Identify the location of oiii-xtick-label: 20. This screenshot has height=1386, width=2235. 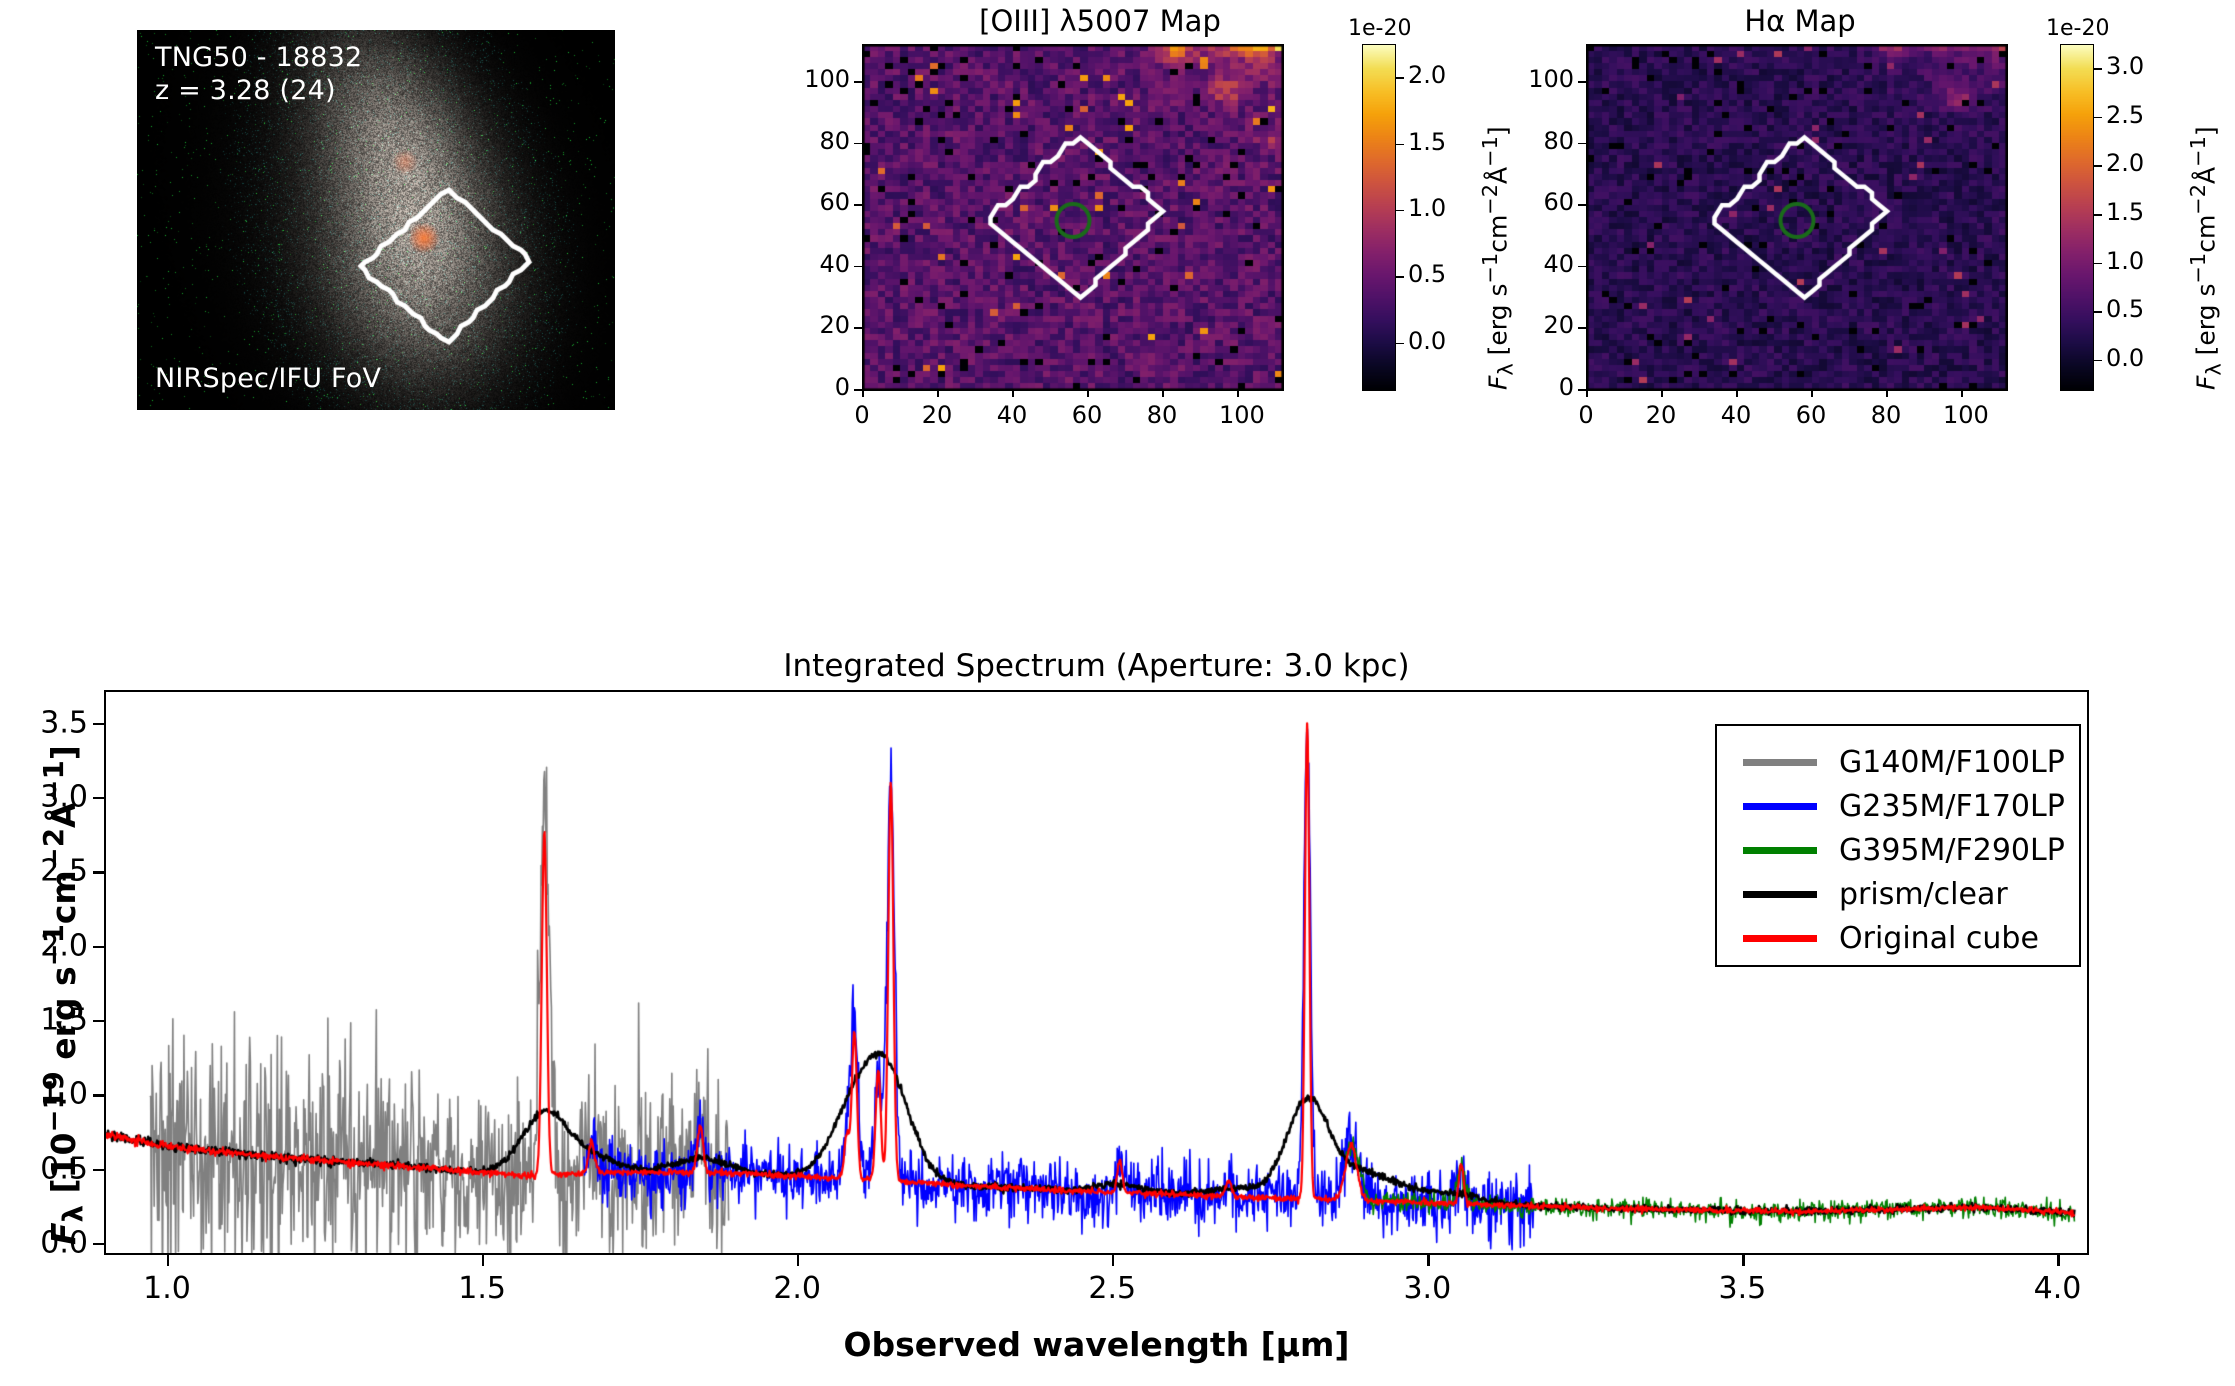
(937, 415).